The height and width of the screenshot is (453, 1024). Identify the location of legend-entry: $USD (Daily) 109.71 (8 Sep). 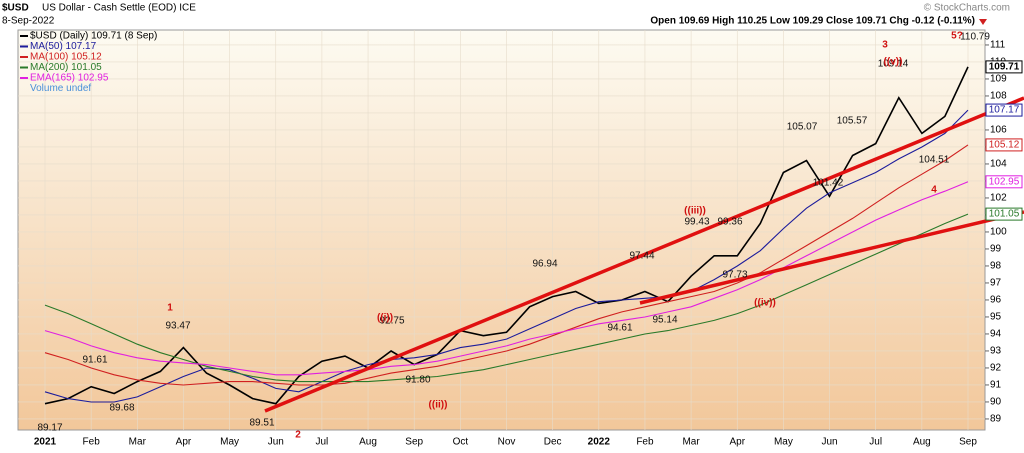
(93, 36).